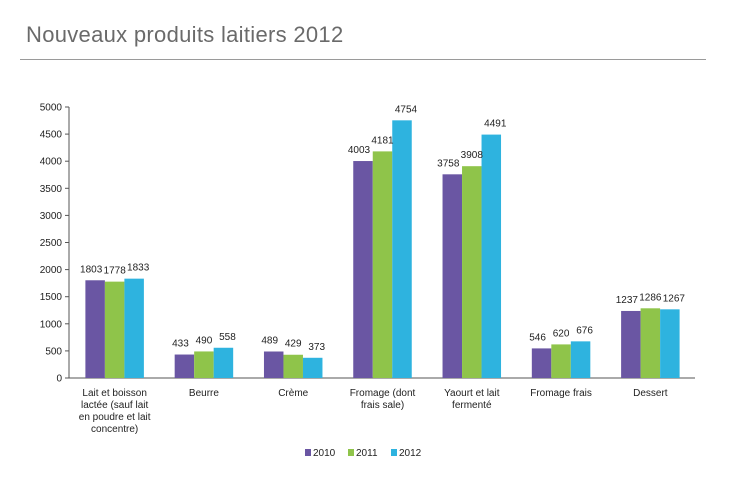 The width and height of the screenshot is (747, 495). Describe the element at coordinates (448, 163) in the screenshot. I see `data-label-2010: 3758` at that location.